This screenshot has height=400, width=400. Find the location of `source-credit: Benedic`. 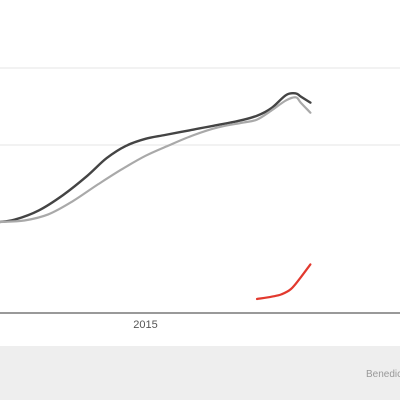

source-credit: Benedic is located at coordinates (383, 374).